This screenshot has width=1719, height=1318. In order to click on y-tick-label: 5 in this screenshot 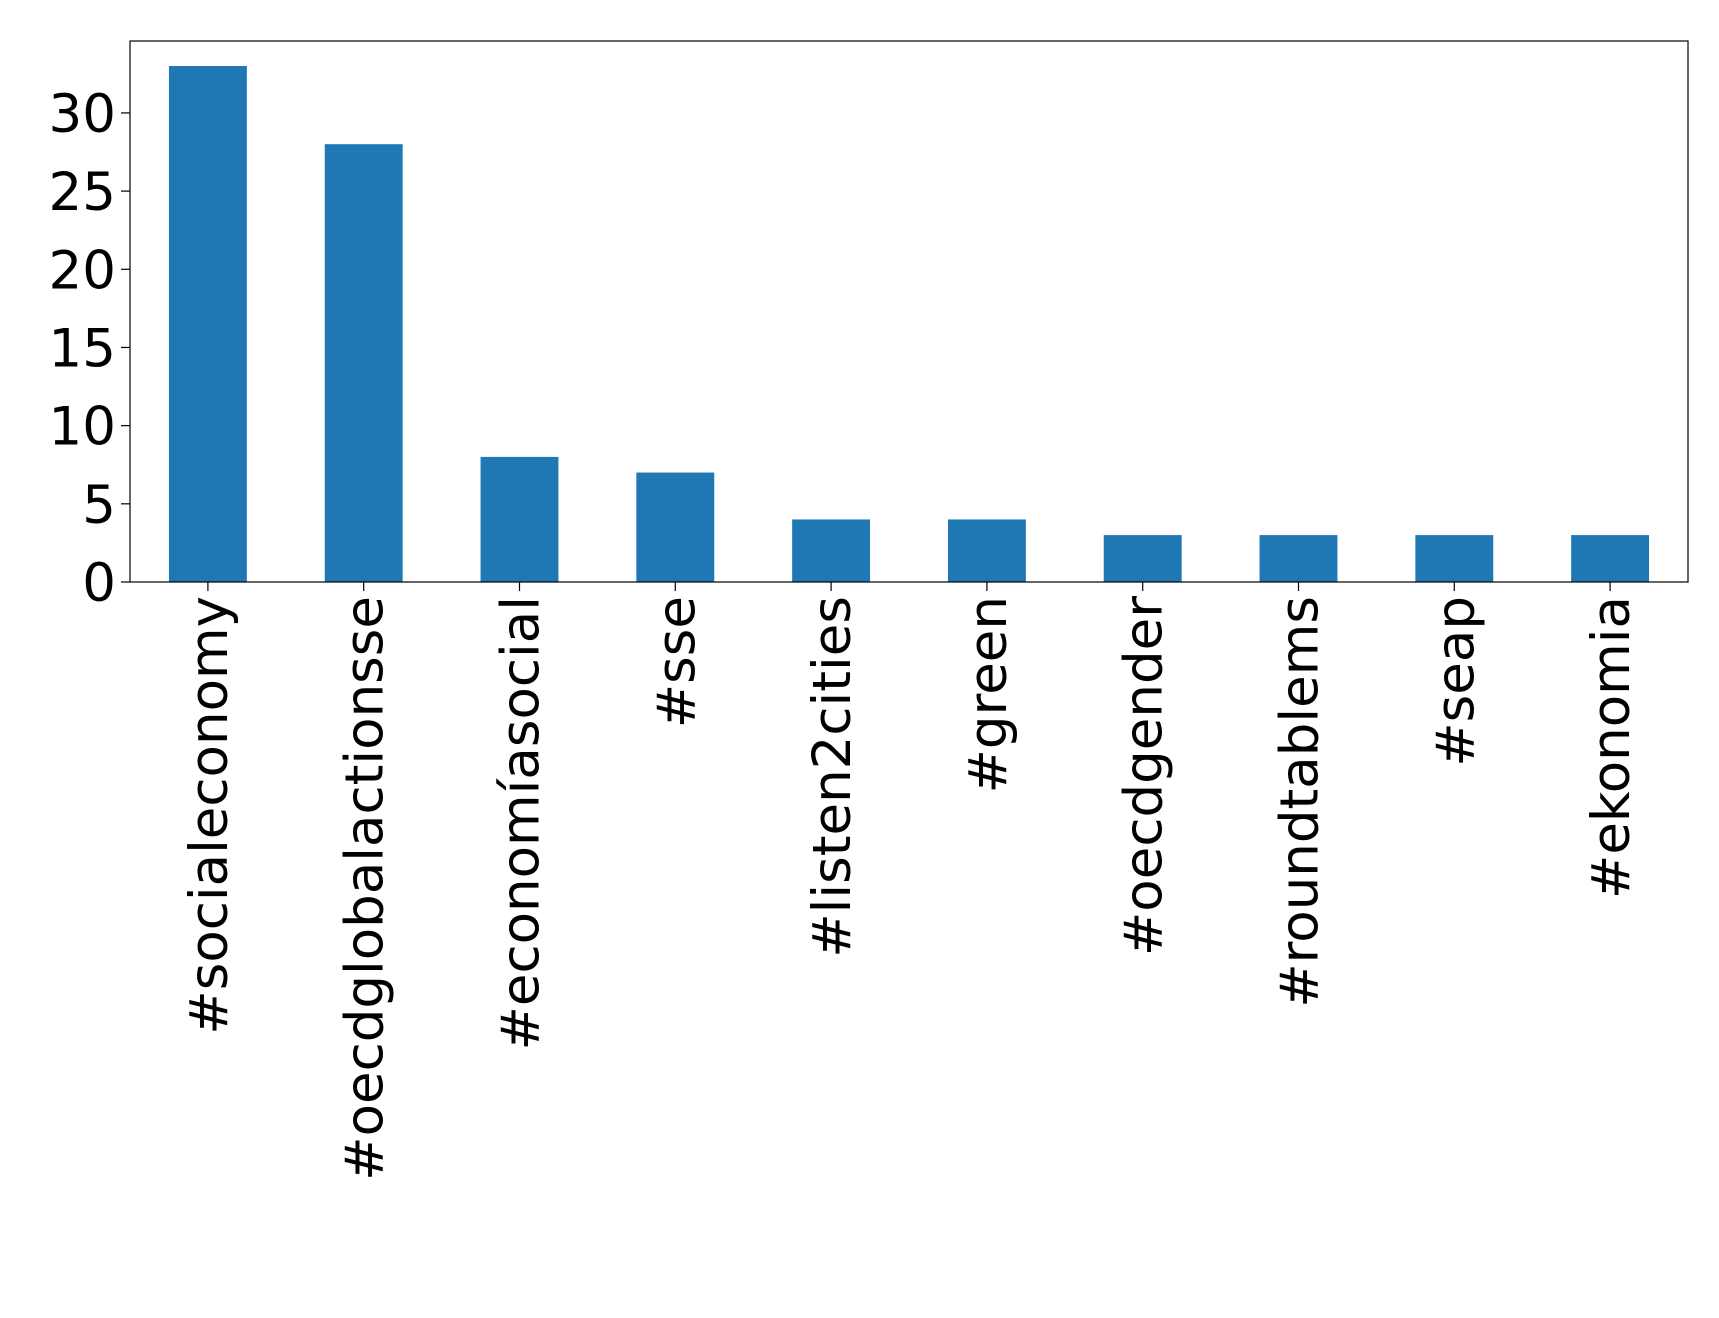, I will do `click(99, 505)`.